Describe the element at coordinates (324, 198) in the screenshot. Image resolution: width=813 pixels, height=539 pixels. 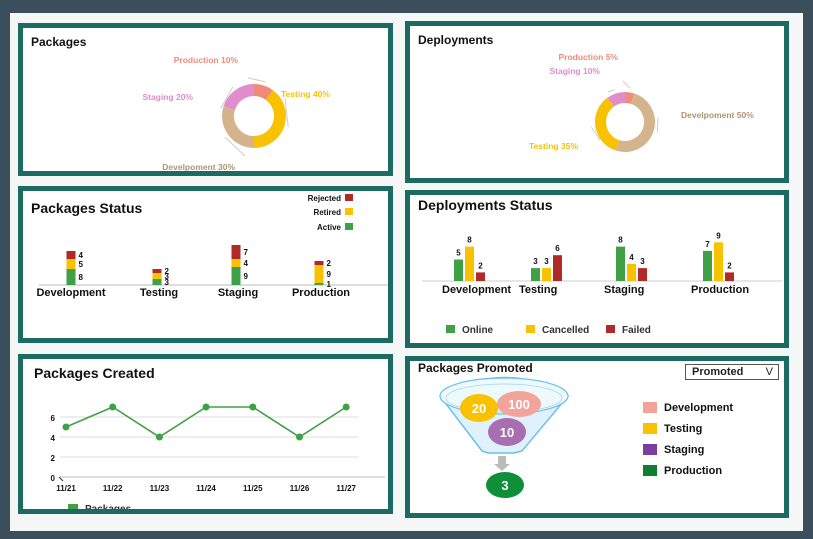
I see `legend-label: Rejected` at that location.